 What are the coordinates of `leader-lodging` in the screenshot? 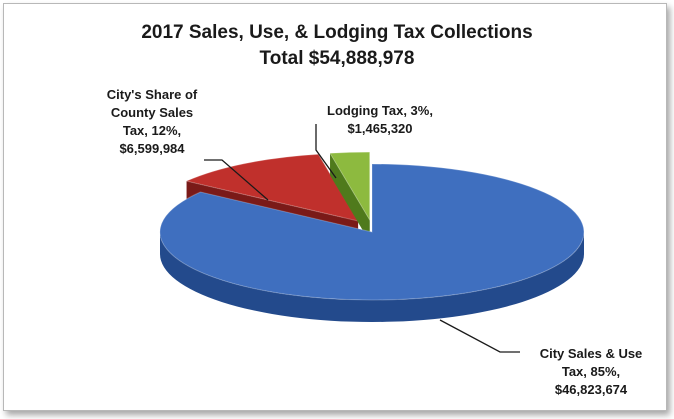 It's located at (326, 151).